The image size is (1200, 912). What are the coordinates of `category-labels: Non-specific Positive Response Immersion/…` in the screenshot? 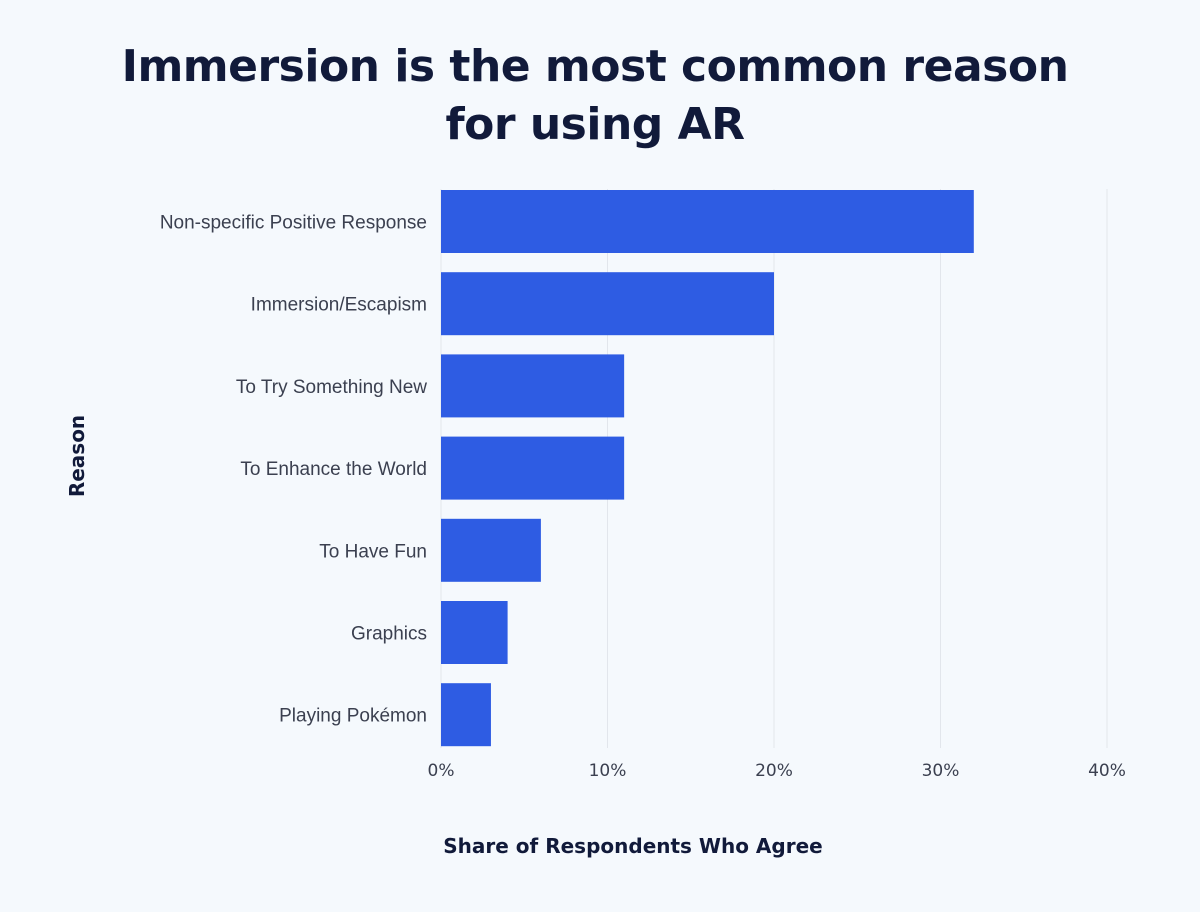 It's located at (293, 470).